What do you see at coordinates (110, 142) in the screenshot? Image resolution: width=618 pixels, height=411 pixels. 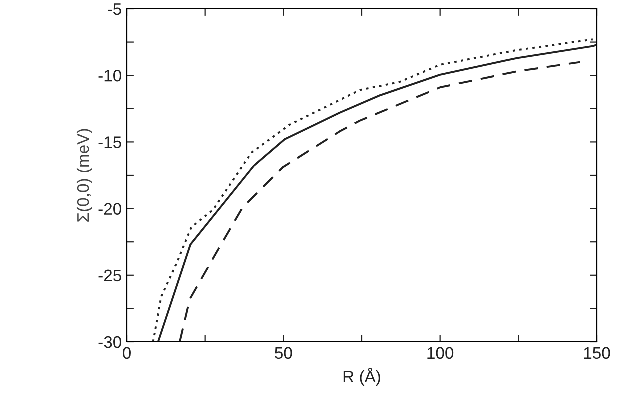 I see `y-tick-label: -15` at bounding box center [110, 142].